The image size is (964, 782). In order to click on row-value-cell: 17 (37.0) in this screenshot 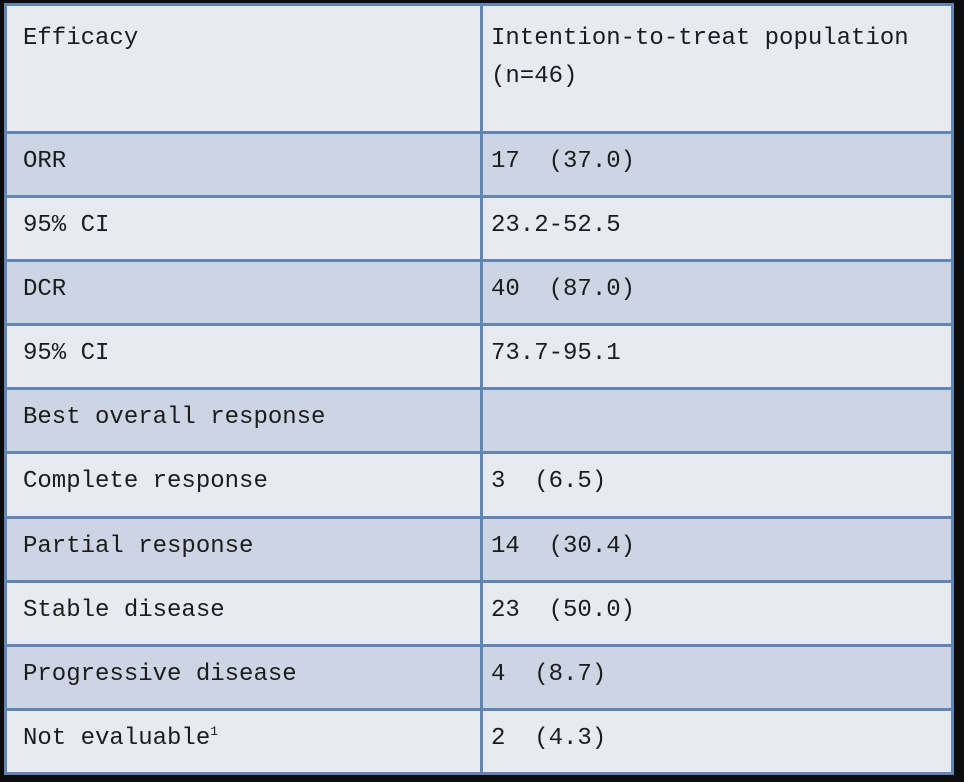, I will do `click(717, 164)`.